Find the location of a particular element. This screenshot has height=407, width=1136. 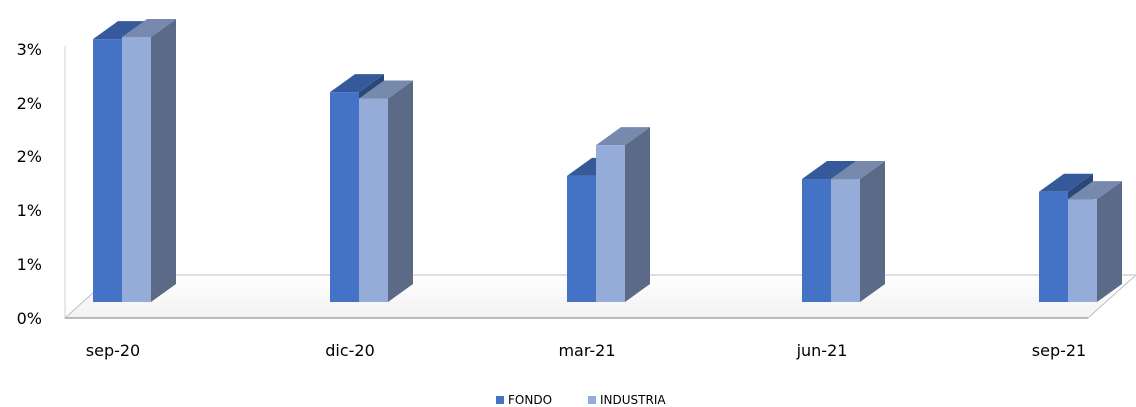

y-tick-label: 0% is located at coordinates (29, 318).